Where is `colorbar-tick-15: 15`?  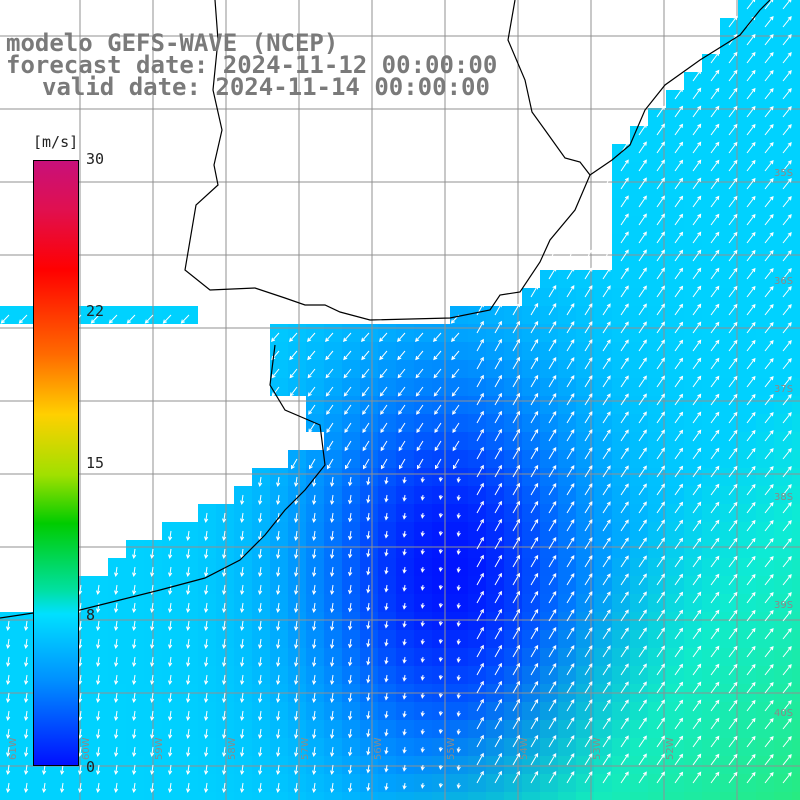 colorbar-tick-15: 15 is located at coordinates (95, 463).